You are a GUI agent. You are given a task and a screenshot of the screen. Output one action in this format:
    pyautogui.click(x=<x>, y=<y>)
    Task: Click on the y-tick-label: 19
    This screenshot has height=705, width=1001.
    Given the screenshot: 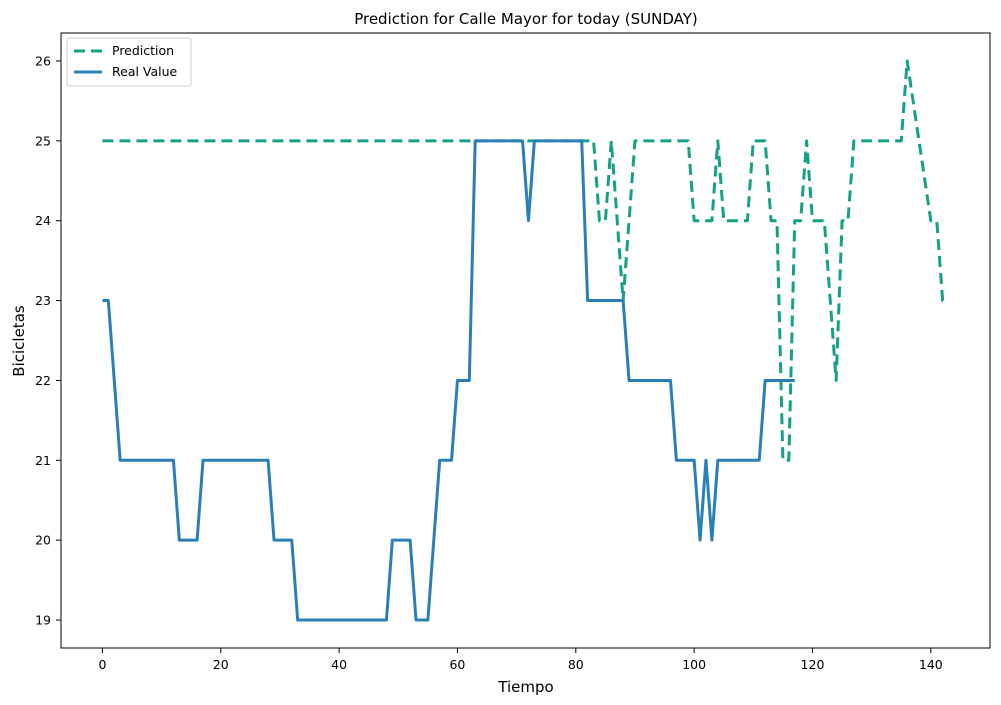 What is the action you would take?
    pyautogui.click(x=43, y=620)
    